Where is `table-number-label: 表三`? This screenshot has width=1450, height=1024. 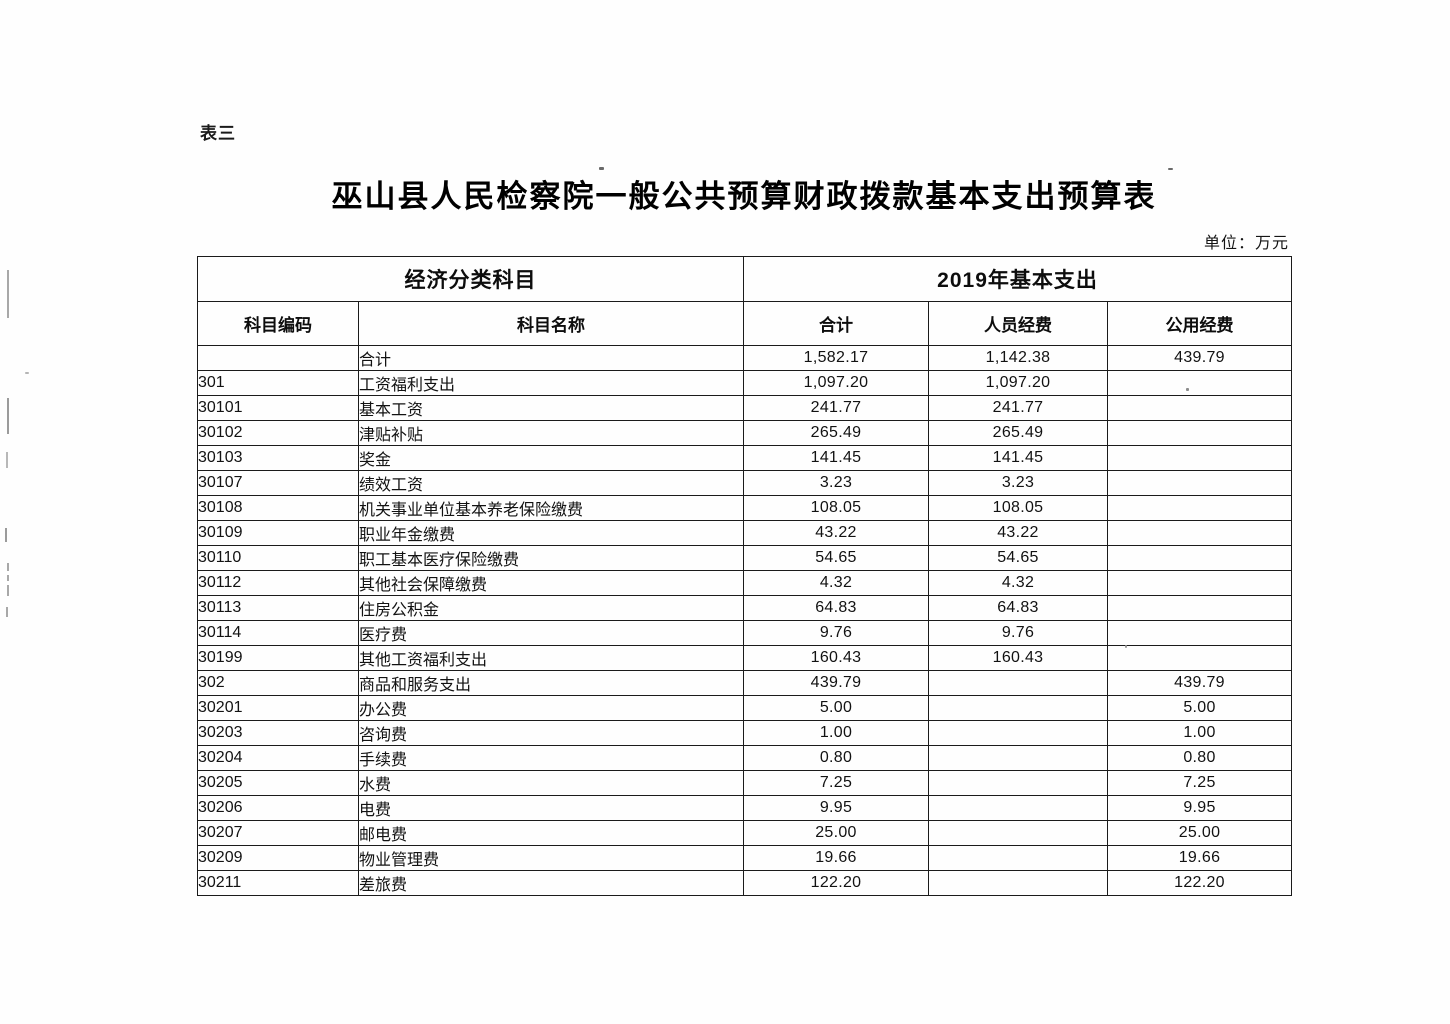
table-number-label: 表三 is located at coordinates (218, 133).